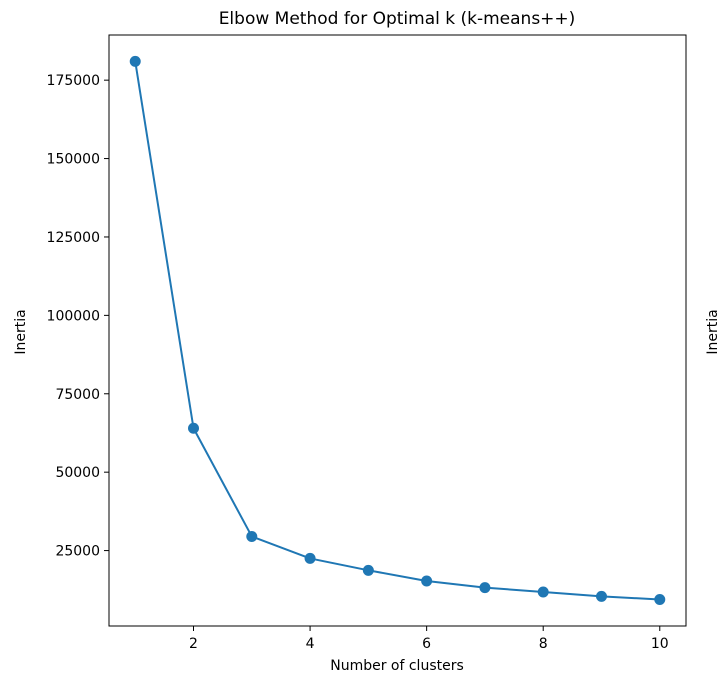 This screenshot has width=724, height=674. Describe the element at coordinates (660, 644) in the screenshot. I see `x-tick-label: 10` at that location.